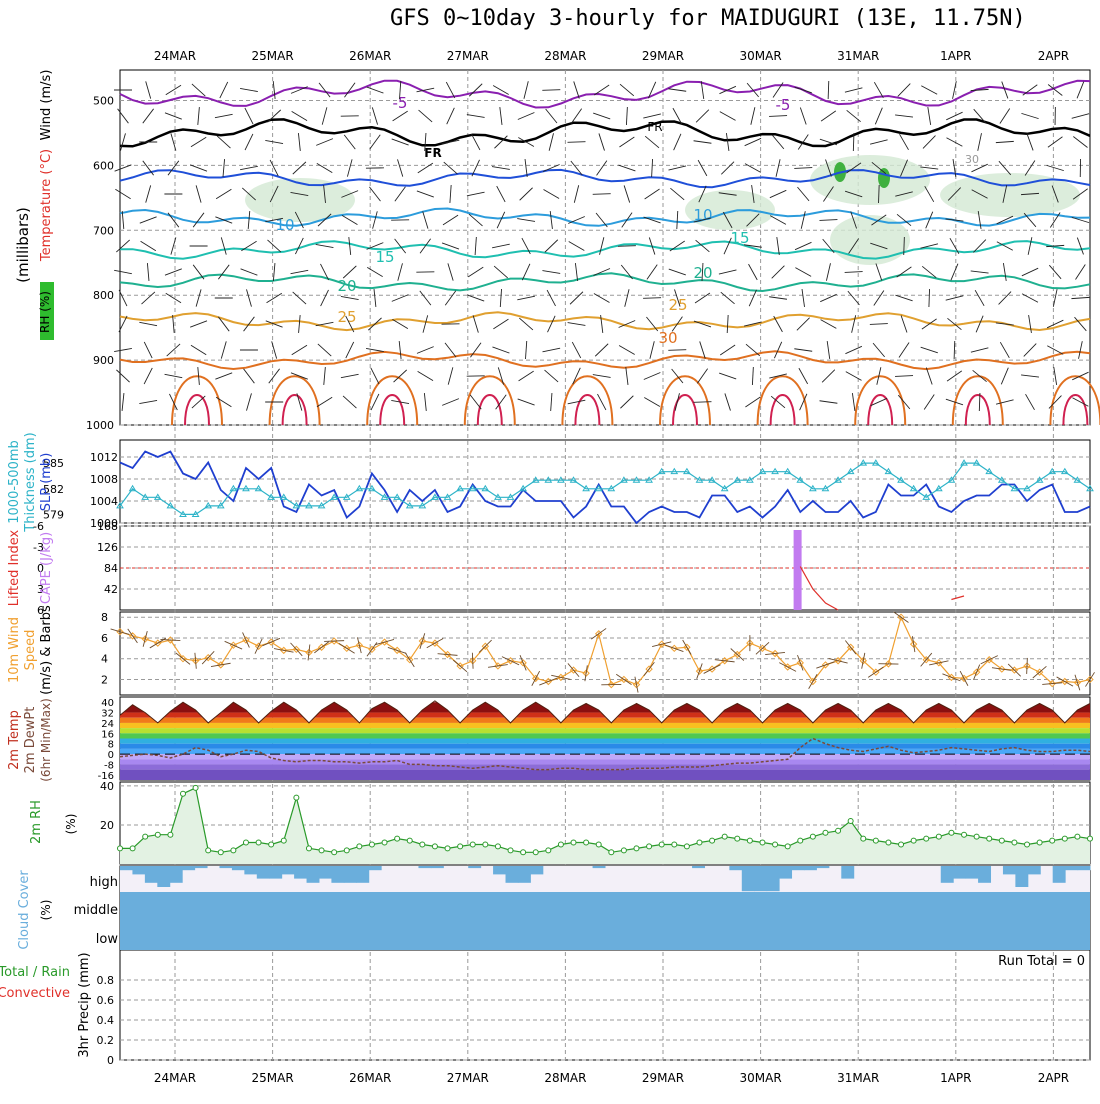  I want to click on top-date-label: 24MAR, so click(175, 56).